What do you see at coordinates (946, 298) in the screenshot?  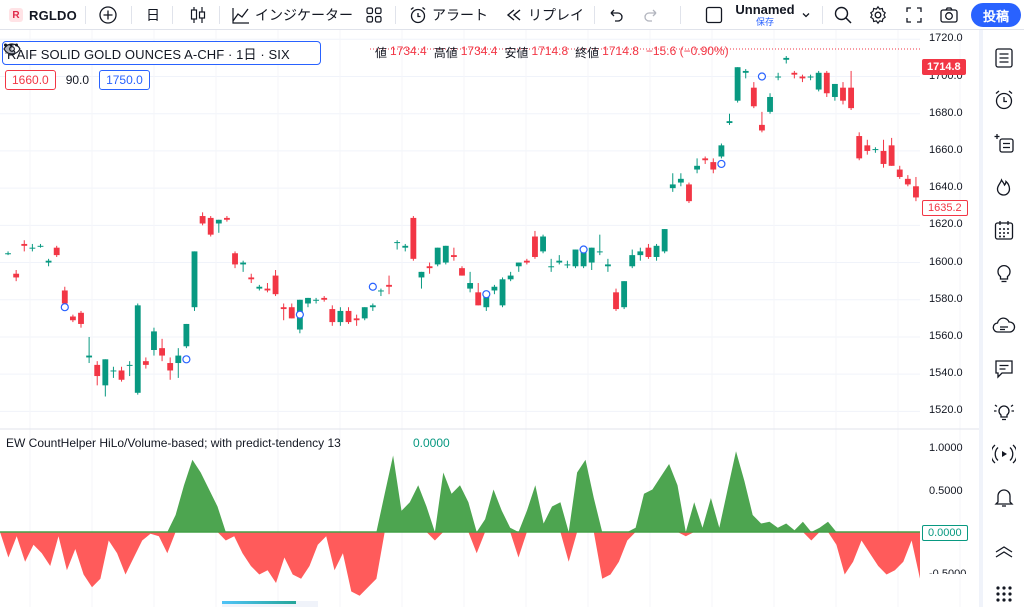 I see `price-axis-label: 1580.0` at bounding box center [946, 298].